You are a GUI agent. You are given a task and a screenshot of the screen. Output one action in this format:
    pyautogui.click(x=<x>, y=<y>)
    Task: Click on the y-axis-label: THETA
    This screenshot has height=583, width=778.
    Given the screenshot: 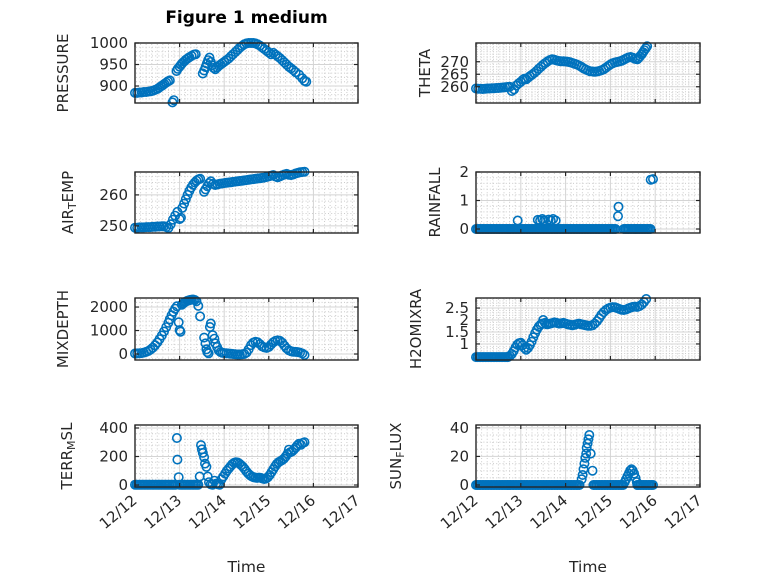 What is the action you would take?
    pyautogui.click(x=425, y=73)
    